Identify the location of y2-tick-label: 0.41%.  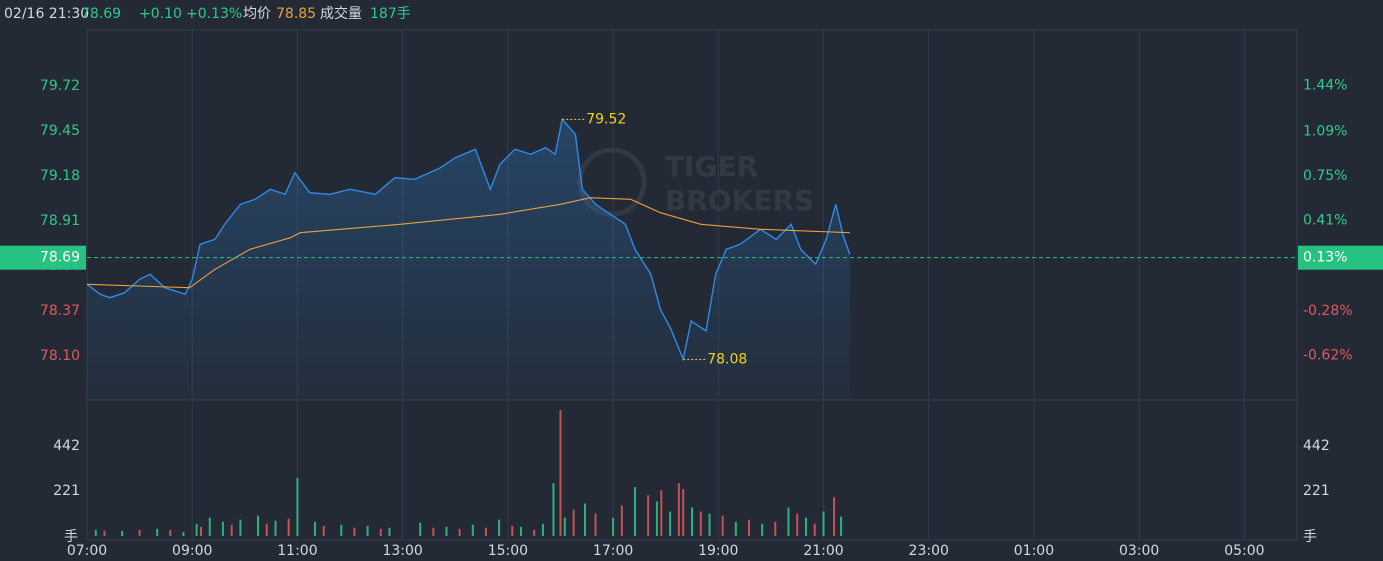
(1325, 221).